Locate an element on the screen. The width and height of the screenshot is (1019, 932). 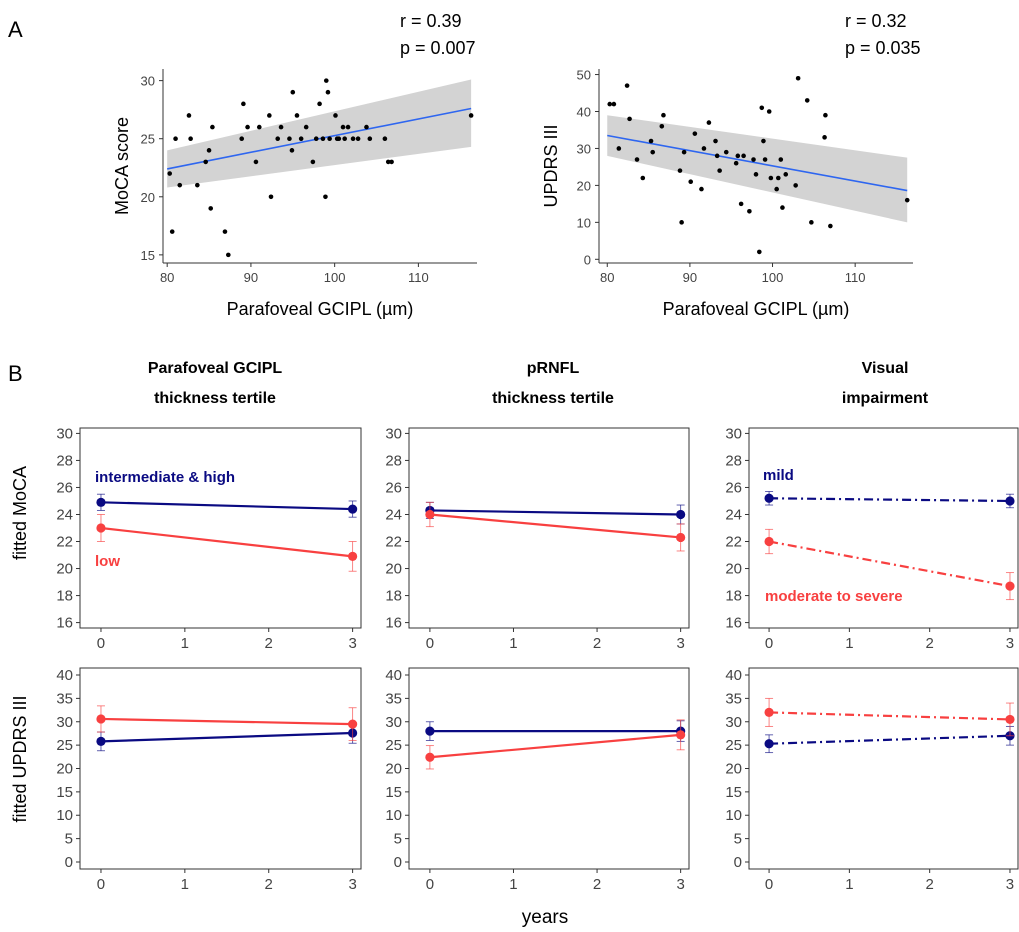
y-tick-label: 28 is located at coordinates (393, 460).